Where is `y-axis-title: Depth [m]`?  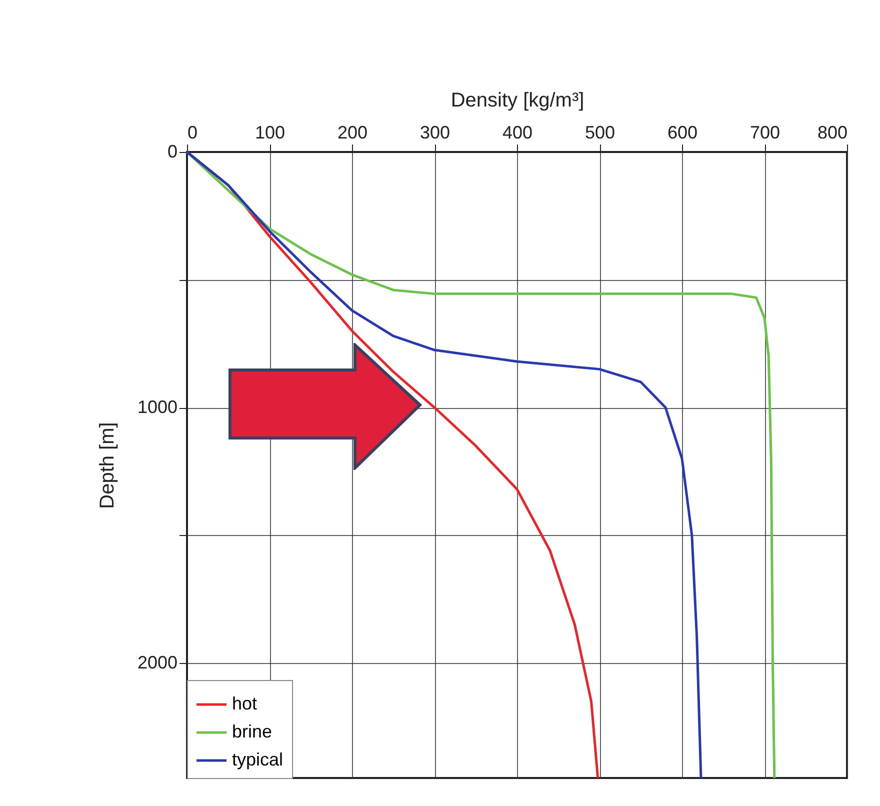
y-axis-title: Depth [m] is located at coordinates (107, 465).